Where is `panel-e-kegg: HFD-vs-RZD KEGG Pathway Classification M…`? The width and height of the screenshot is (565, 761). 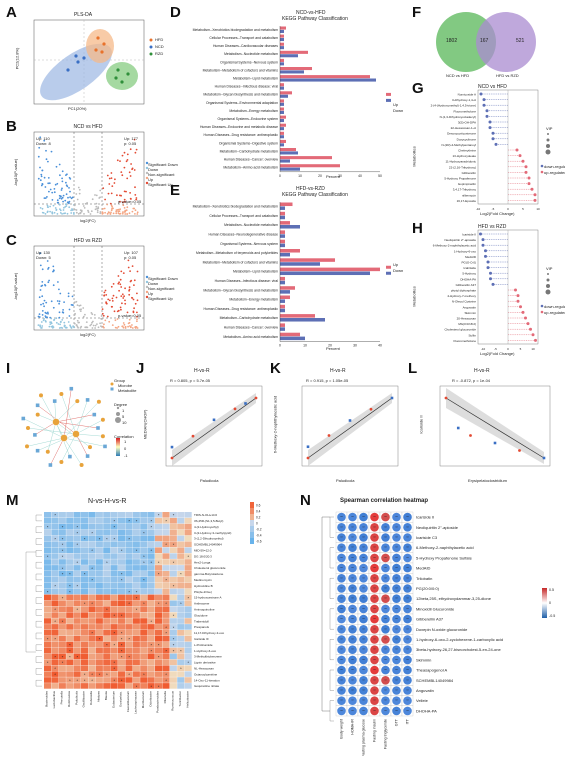
panel-e-kegg: HFD-vs-RZD KEGG Pathway Classification M… is located at coordinates (292, 270).